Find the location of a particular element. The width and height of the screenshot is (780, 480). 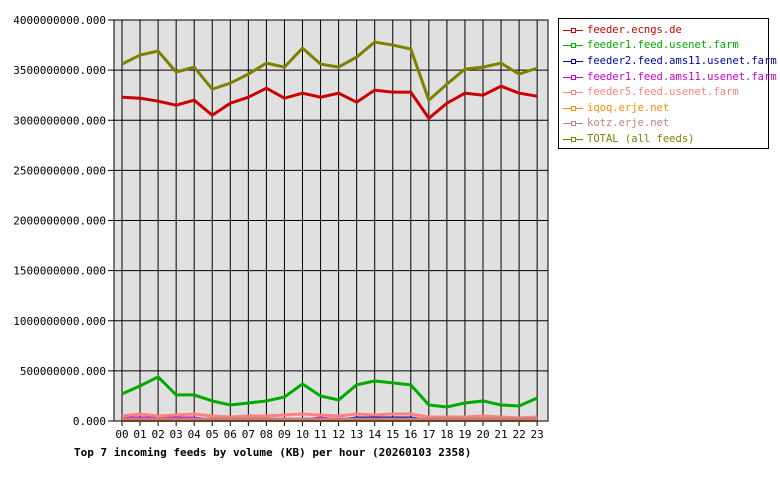

legend-item: feeder2.feed.ams11.usenet.farm is located at coordinates (668, 61).